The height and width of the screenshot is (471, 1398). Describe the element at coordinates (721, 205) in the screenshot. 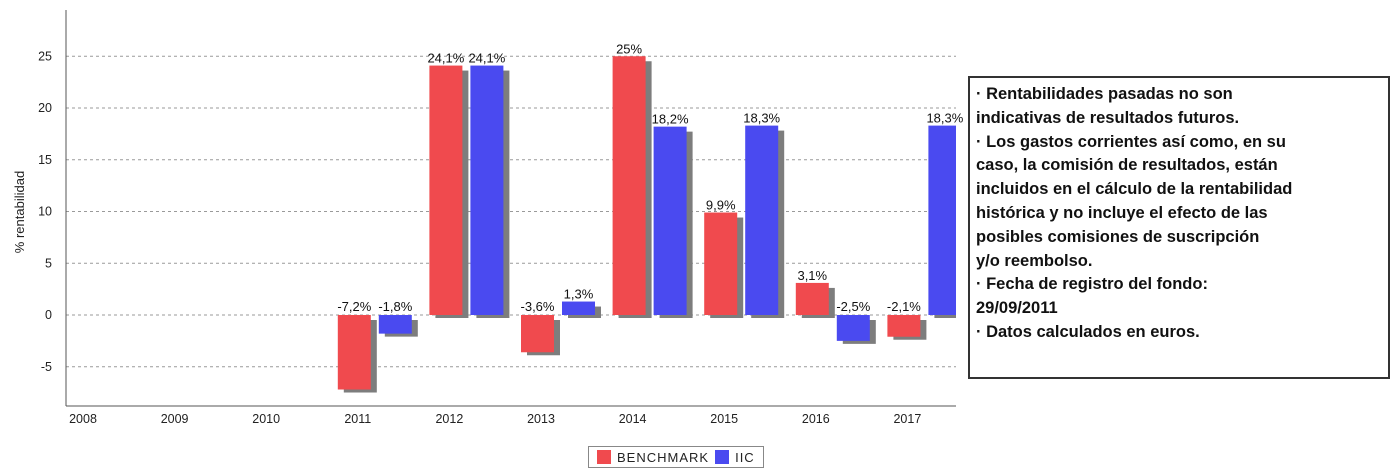

I see `data-label: 9,9%` at that location.